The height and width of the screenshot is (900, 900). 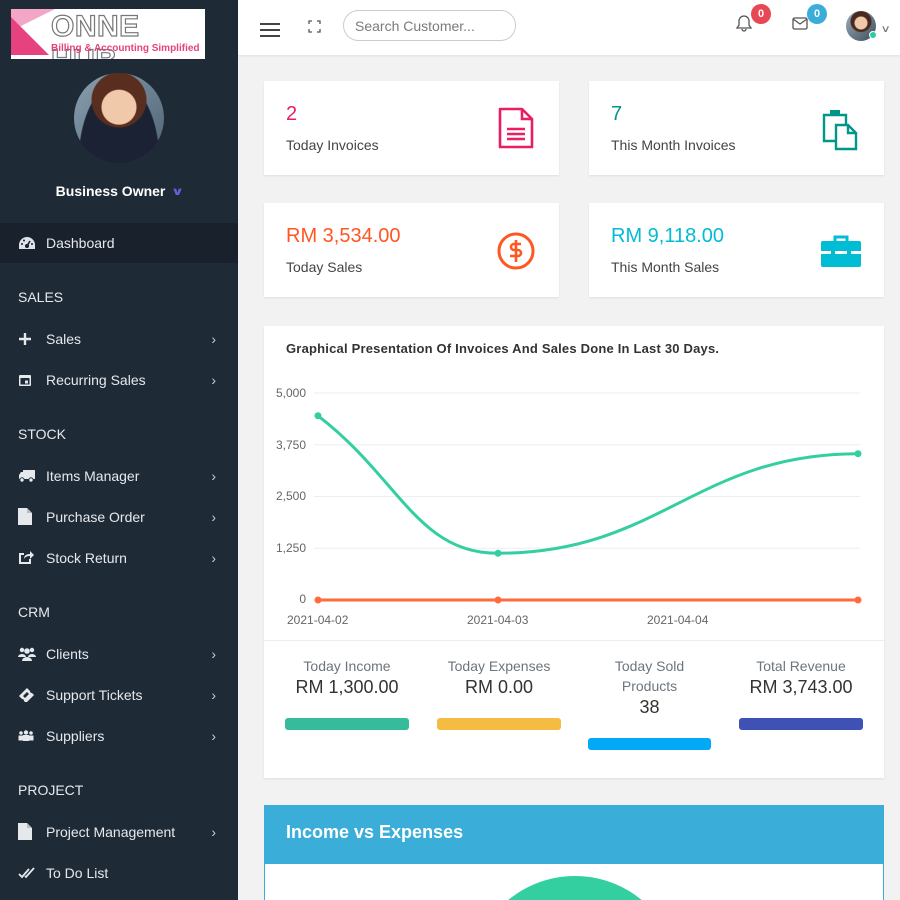 I want to click on fullscreen-icon, so click(x=314, y=26).